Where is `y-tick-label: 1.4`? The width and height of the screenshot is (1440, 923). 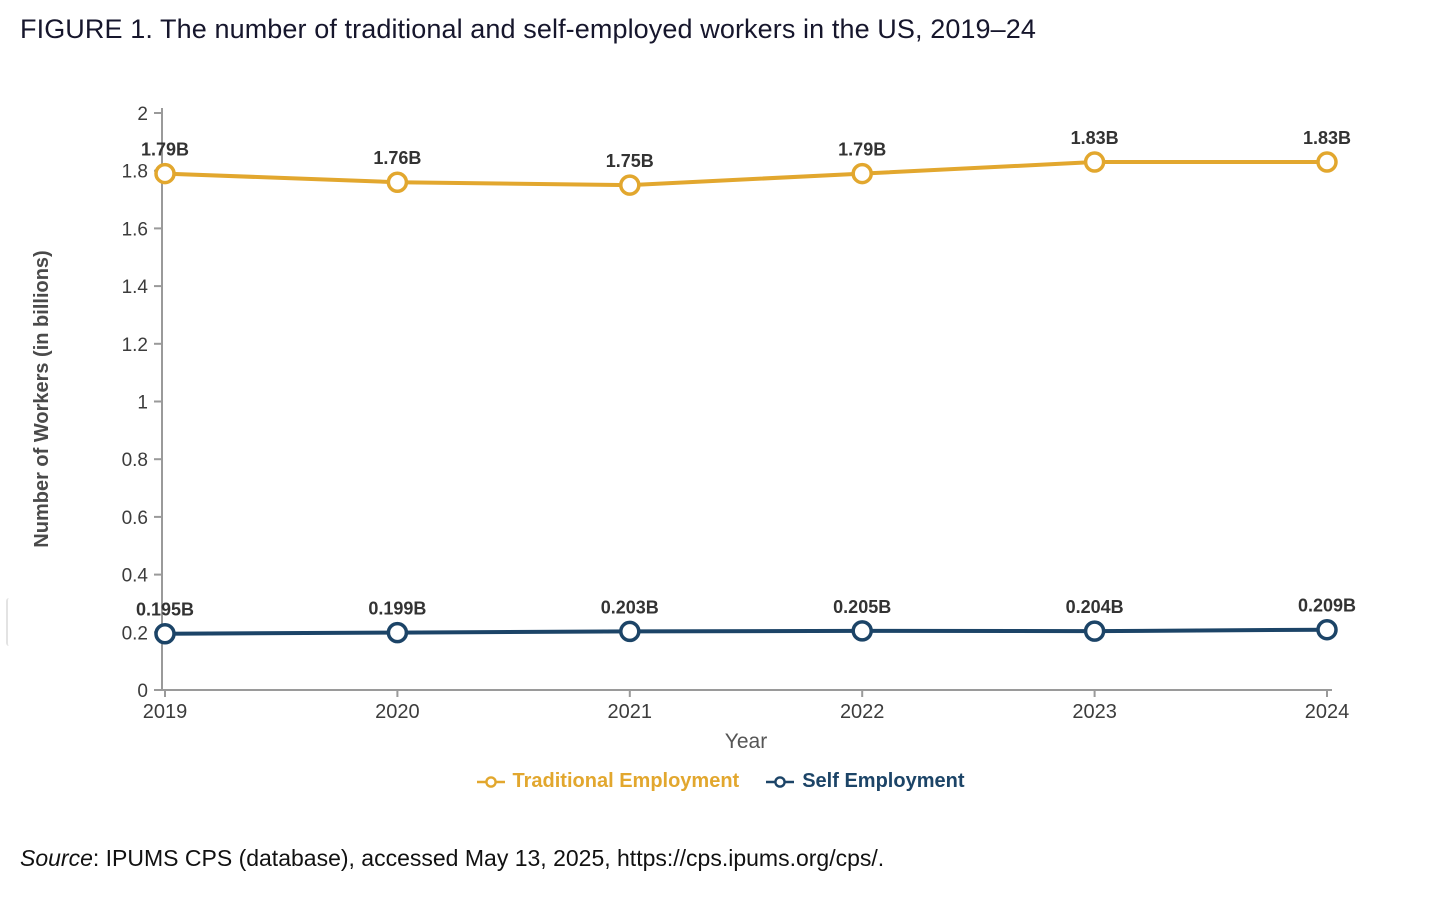 y-tick-label: 1.4 is located at coordinates (135, 287).